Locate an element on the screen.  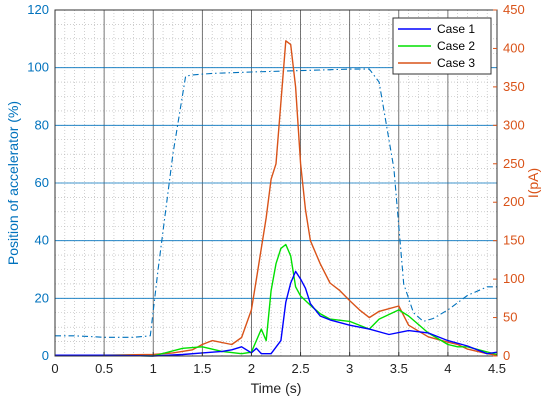
y-left-tick-label: 80 is located at coordinates (42, 124).